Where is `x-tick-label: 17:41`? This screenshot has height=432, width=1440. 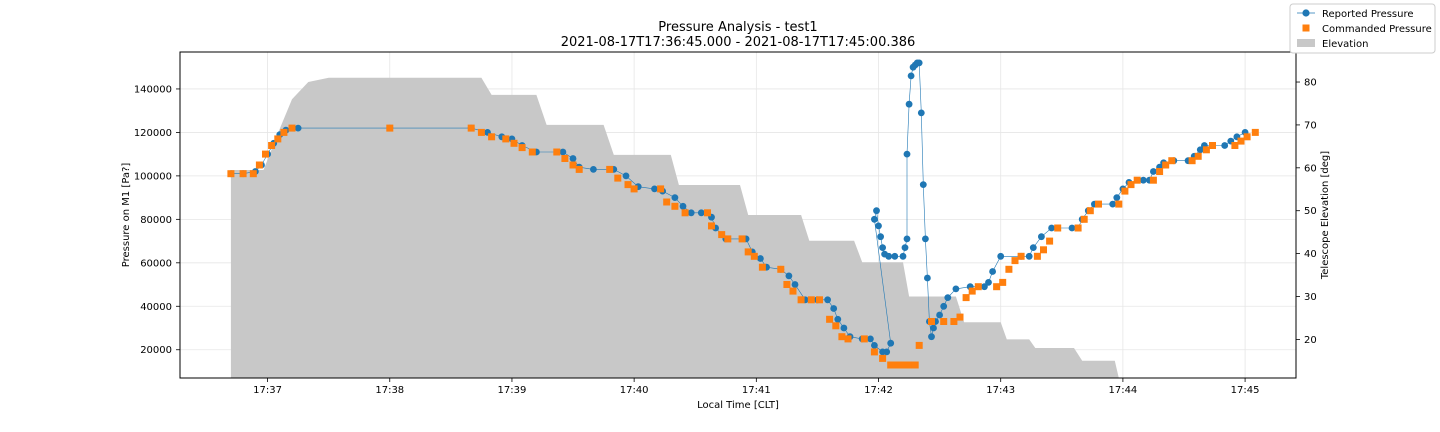
x-tick-label: 17:41 is located at coordinates (756, 390).